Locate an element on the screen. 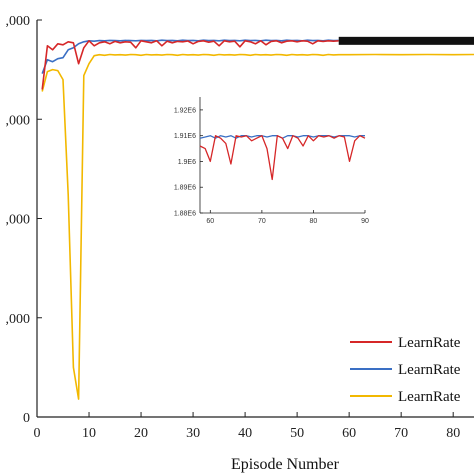 This screenshot has width=474, height=474. highlight-band is located at coordinates (406, 40).